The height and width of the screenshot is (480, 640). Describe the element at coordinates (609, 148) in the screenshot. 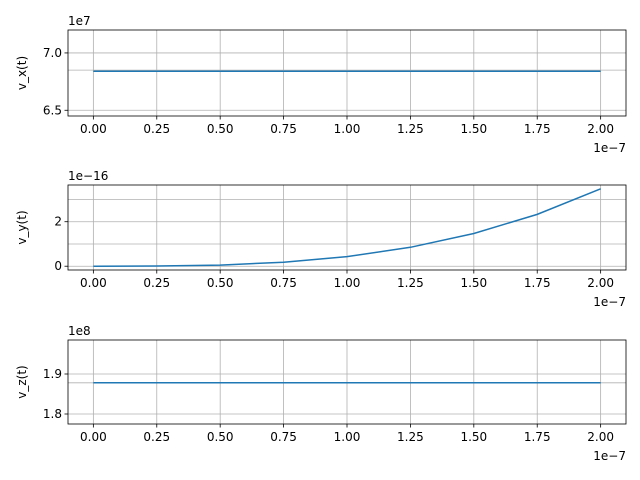

I see `vx-x-offset-text: 1e−7` at that location.